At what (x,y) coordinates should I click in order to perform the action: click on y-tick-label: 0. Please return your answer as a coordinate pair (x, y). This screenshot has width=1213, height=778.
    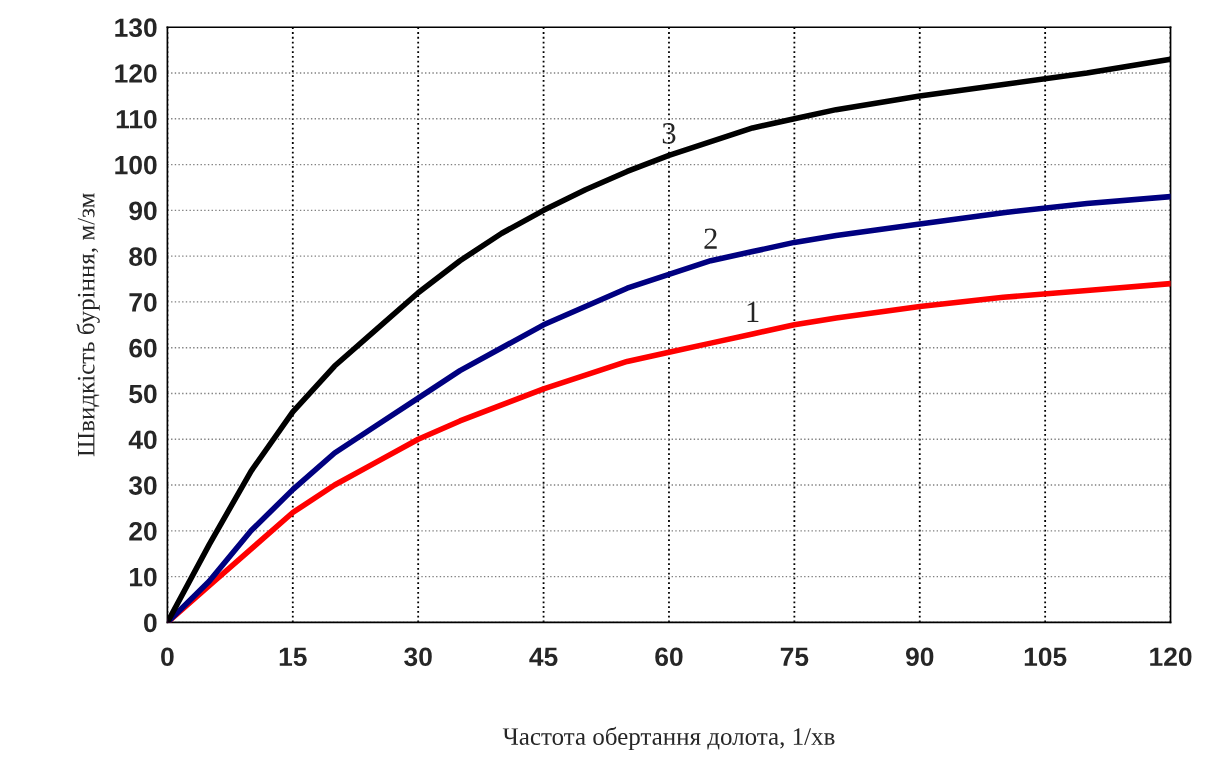
    Looking at the image, I should click on (150, 623).